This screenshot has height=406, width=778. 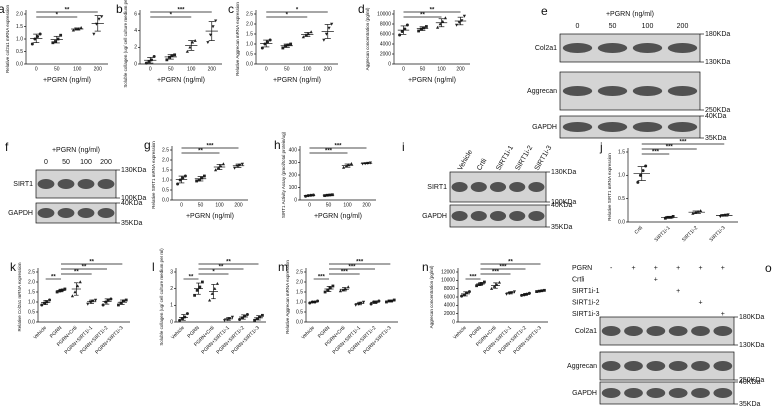 What do you see at coordinates (751, 317) in the screenshot?
I see `marker-label: 180KDa` at bounding box center [751, 317].